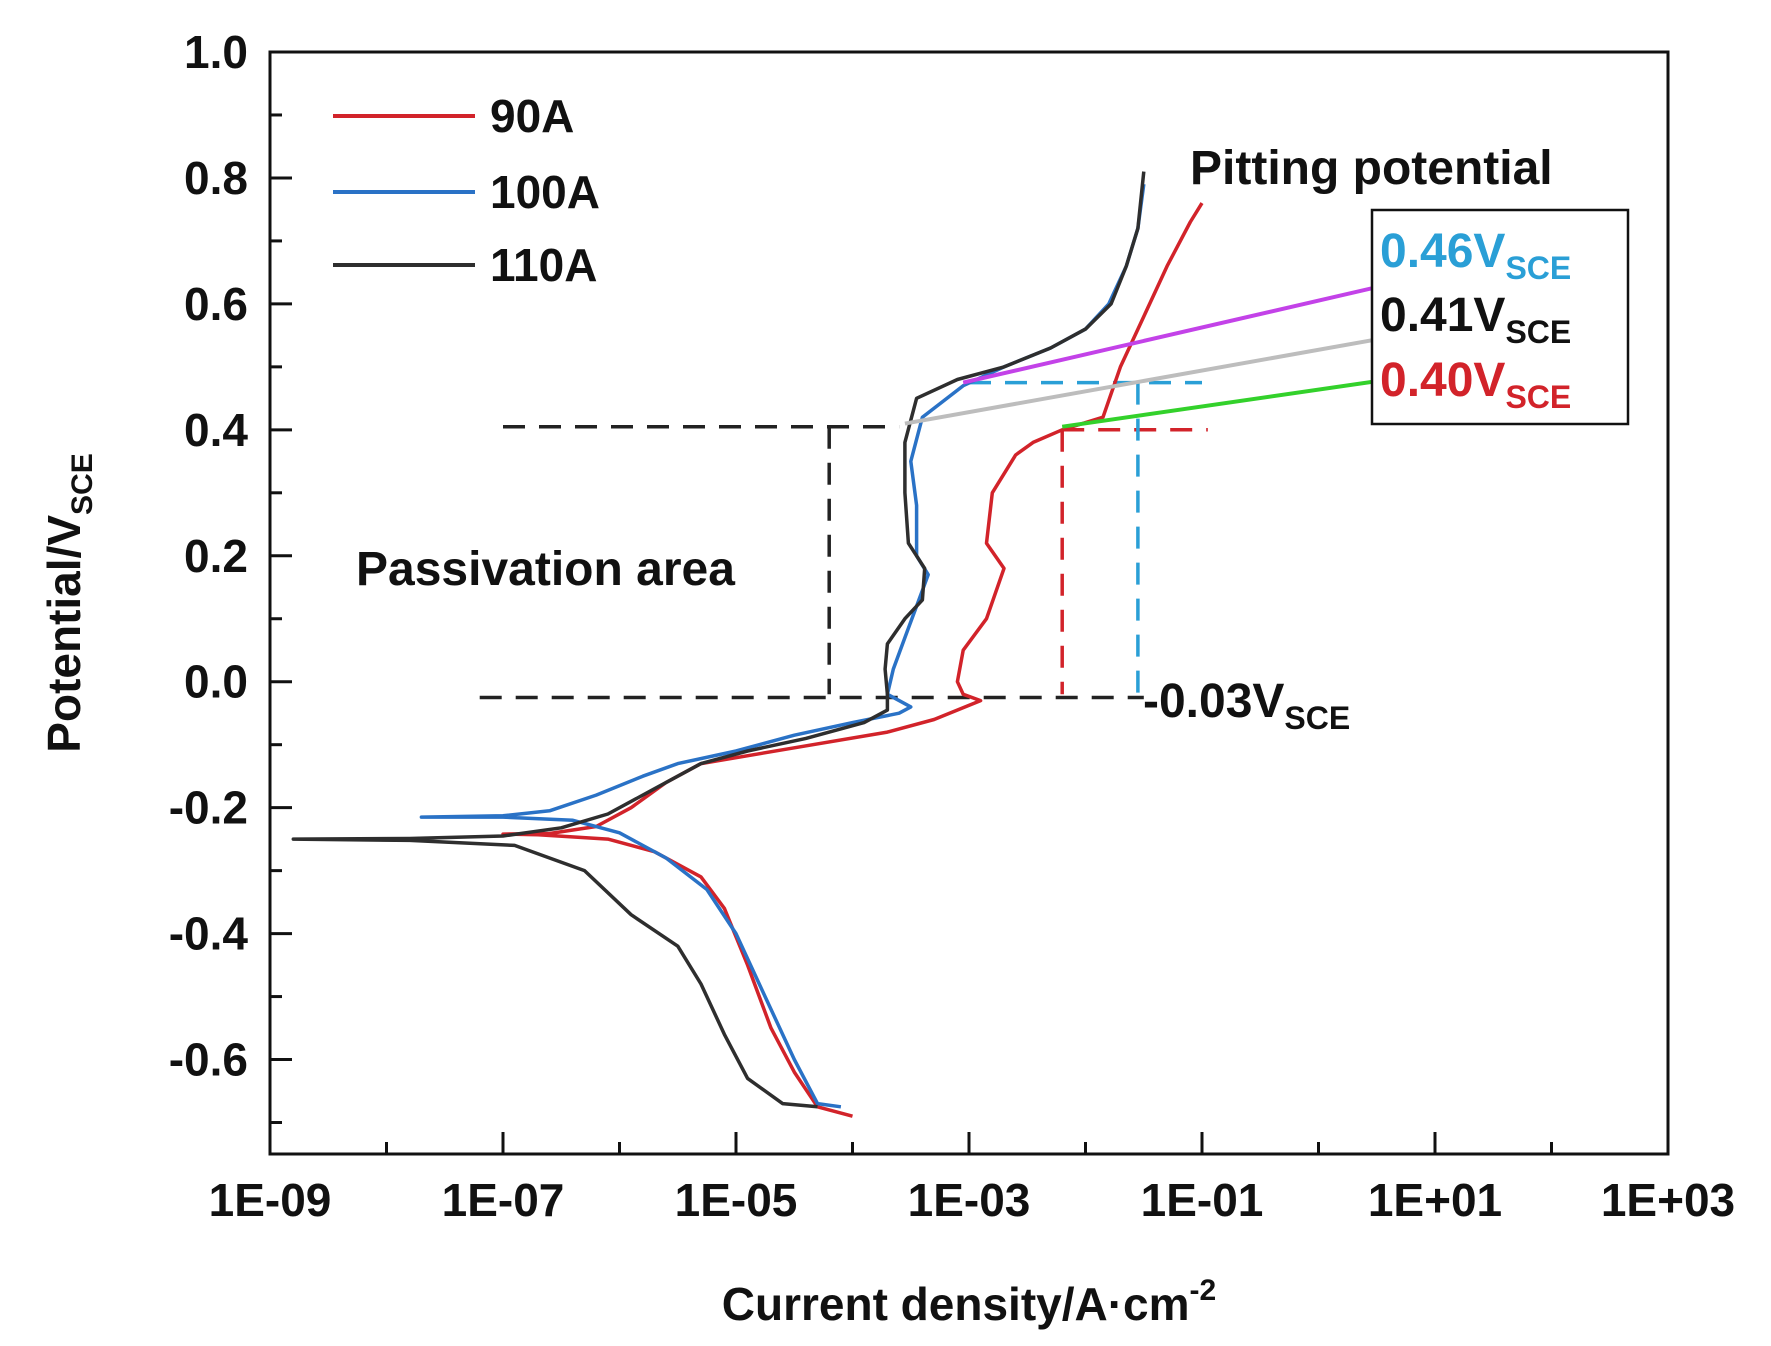  Describe the element at coordinates (736, 1200) in the screenshot. I see `x-tick-label: 1E-05` at that location.